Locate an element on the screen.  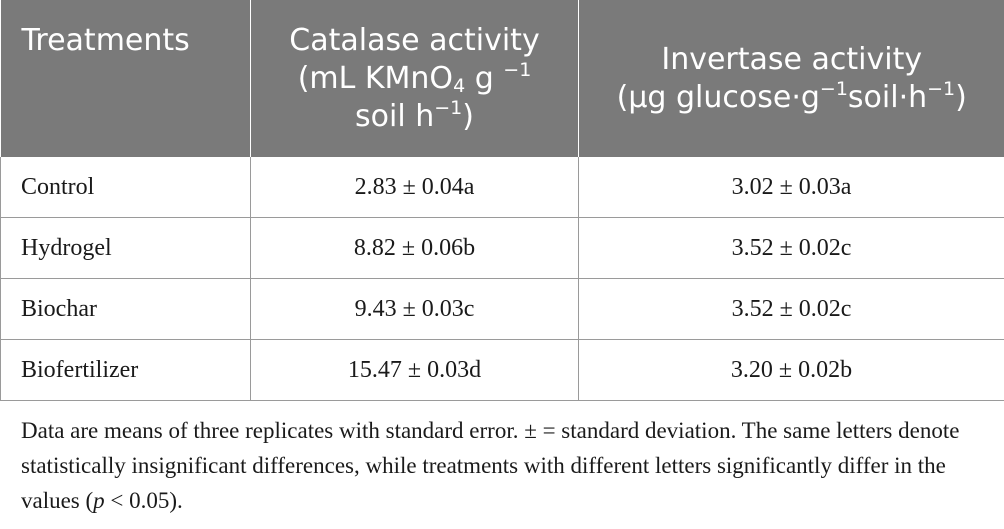
catalase-unit-subscript: 4 is located at coordinates (459, 85).